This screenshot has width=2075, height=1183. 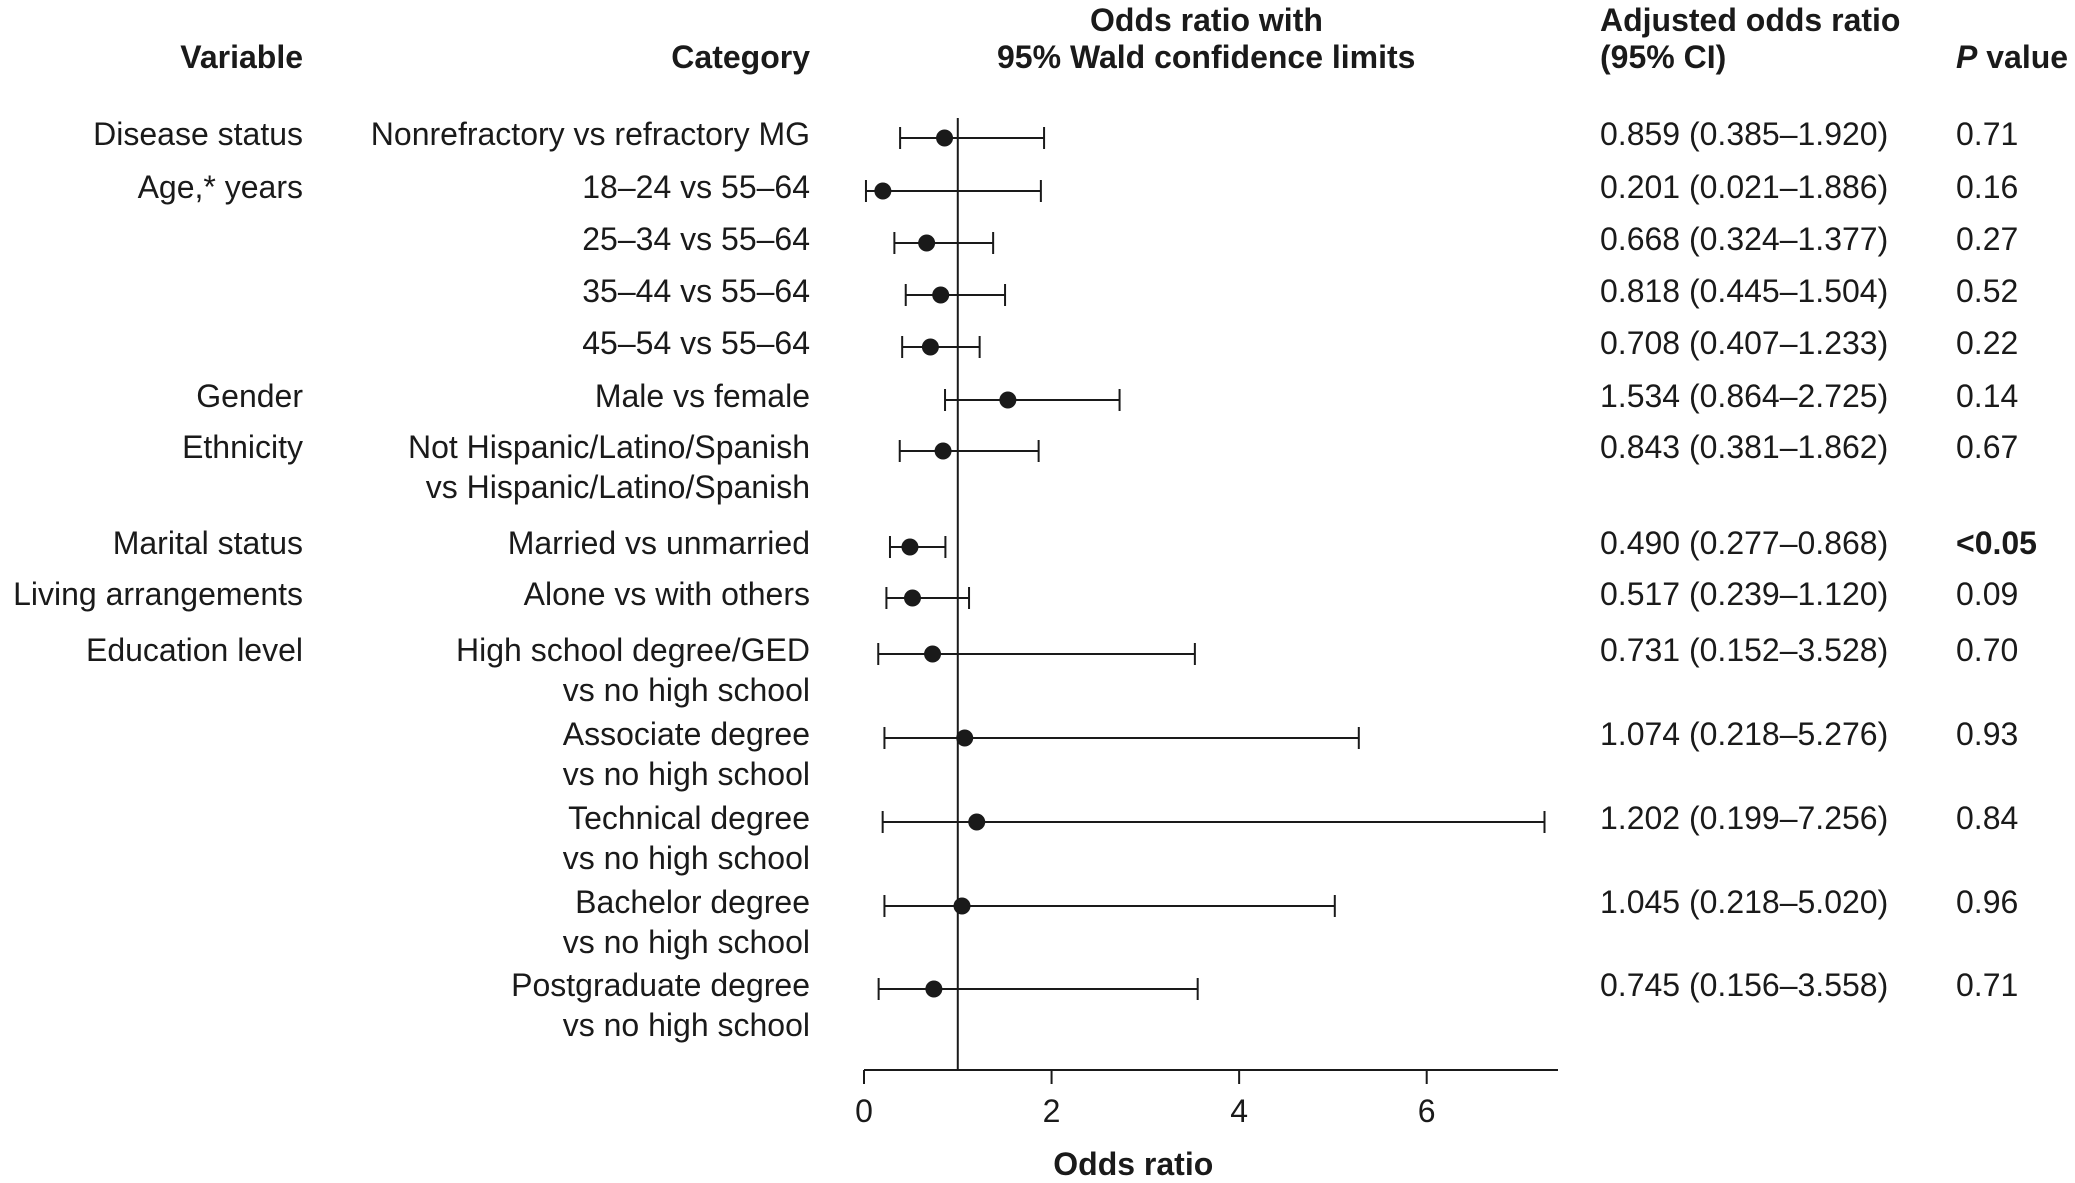 I want to click on p-value: 0.27, so click(x=1987, y=239).